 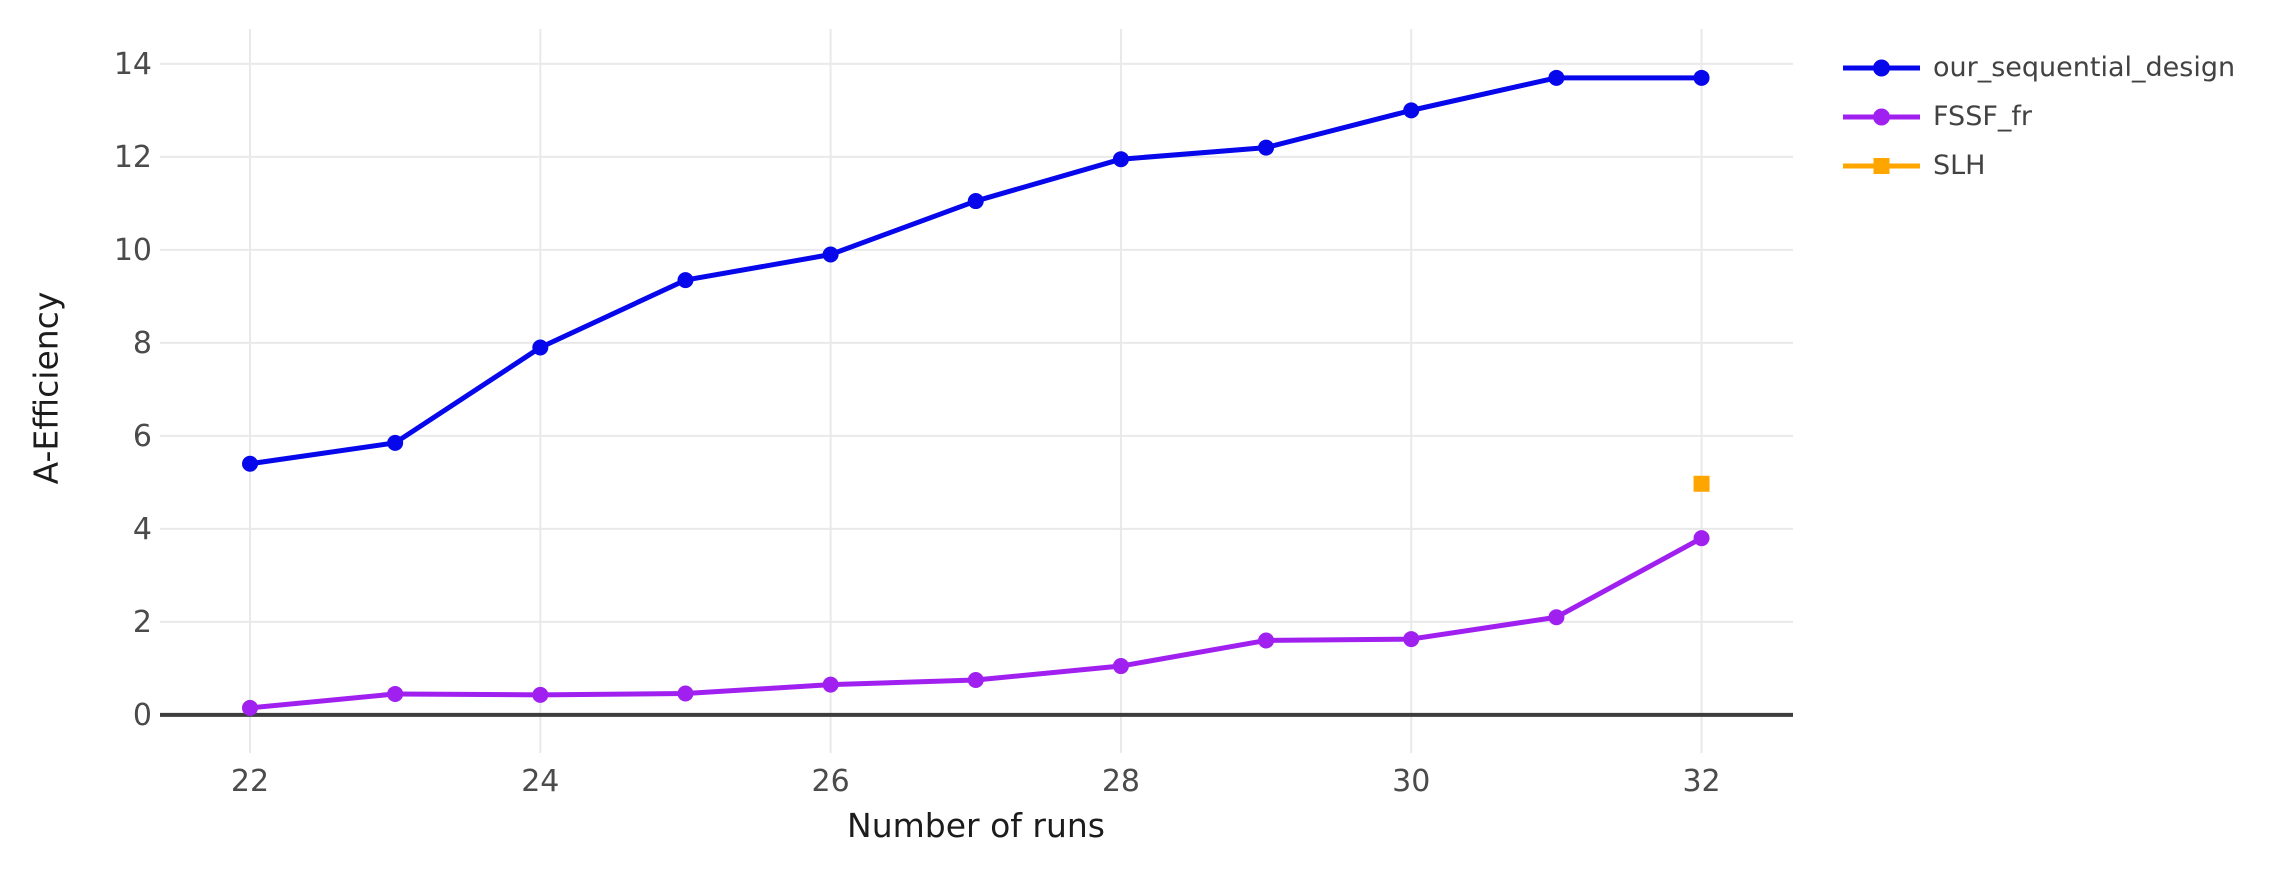 What do you see at coordinates (142, 529) in the screenshot?
I see `y-tick-label: 4` at bounding box center [142, 529].